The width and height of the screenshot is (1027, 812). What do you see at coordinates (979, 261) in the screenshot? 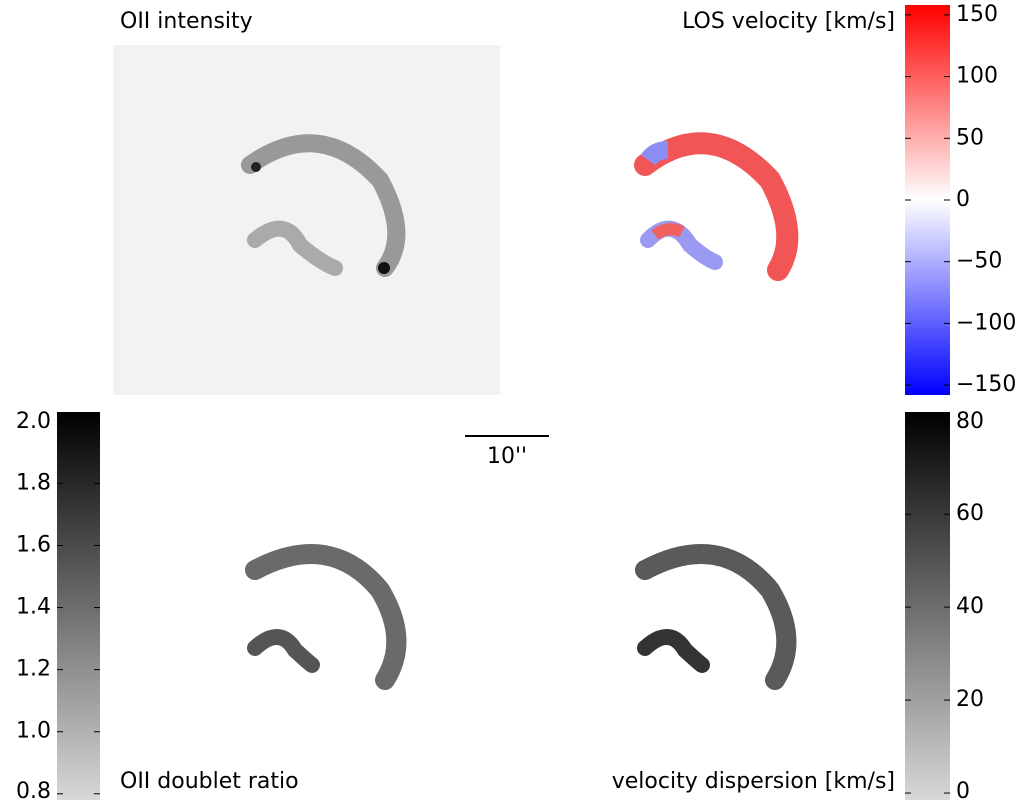
I see `colorbar-tick-label: −50` at bounding box center [979, 261].